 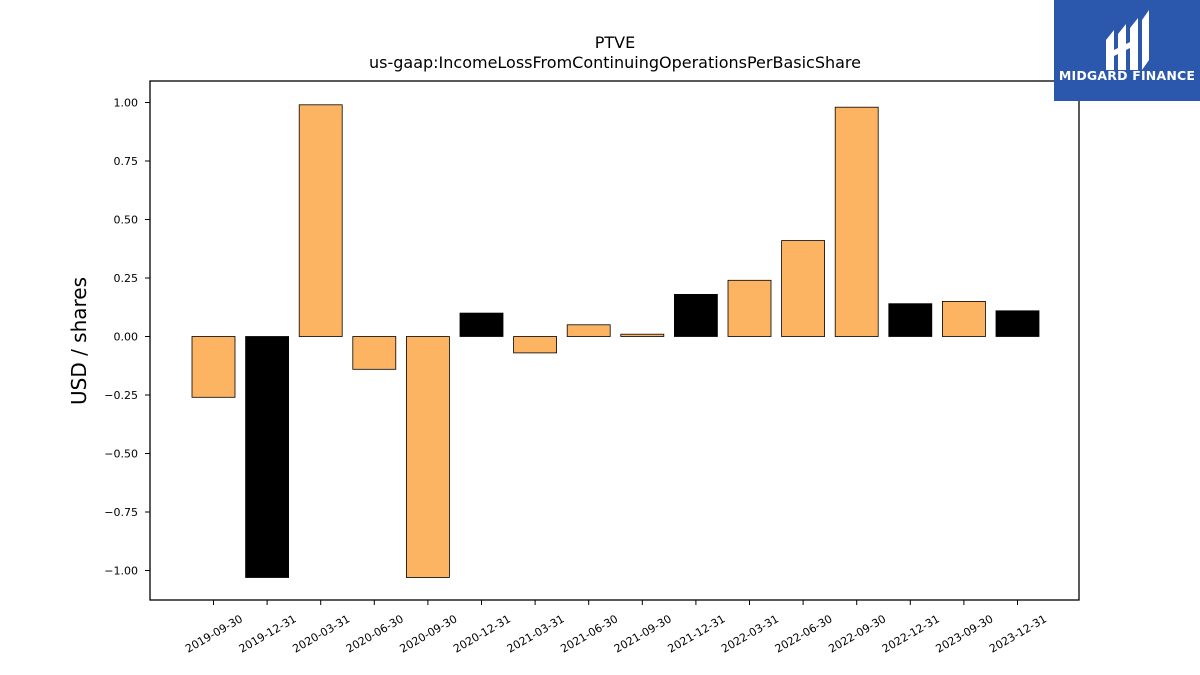 What do you see at coordinates (615, 42) in the screenshot?
I see `chart-title: PTVE` at bounding box center [615, 42].